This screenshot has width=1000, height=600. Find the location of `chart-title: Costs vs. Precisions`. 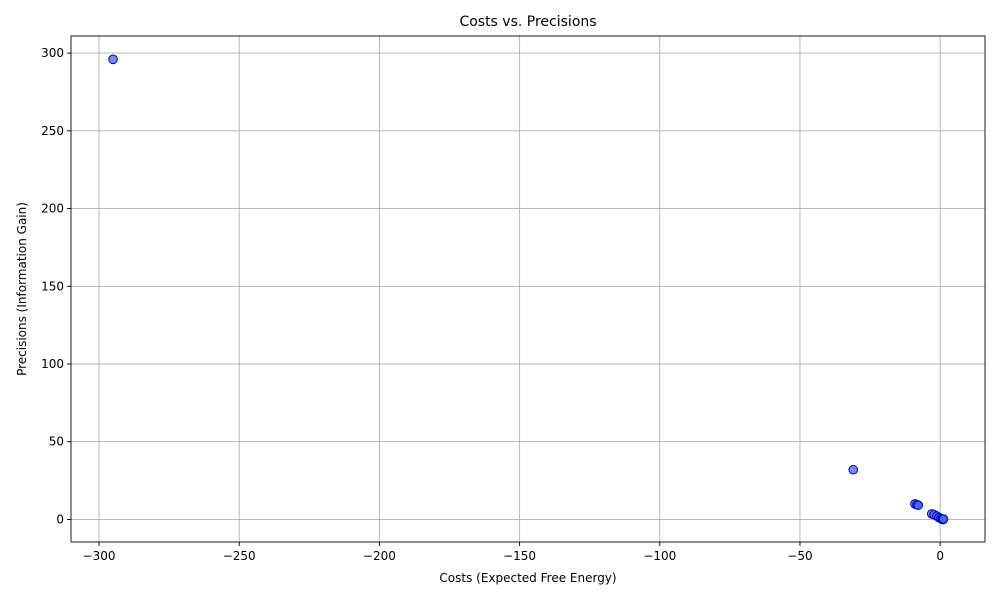

chart-title: Costs vs. Precisions is located at coordinates (527, 22).